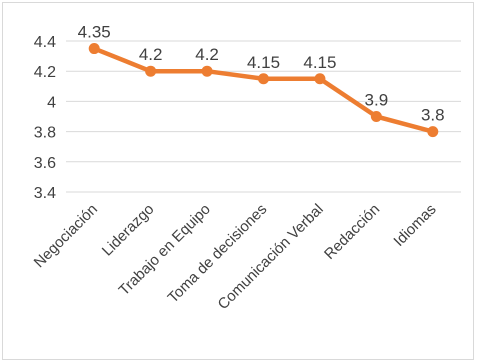 Image resolution: width=478 pixels, height=364 pixels. I want to click on y-tick-label: 3.4, so click(45, 193).